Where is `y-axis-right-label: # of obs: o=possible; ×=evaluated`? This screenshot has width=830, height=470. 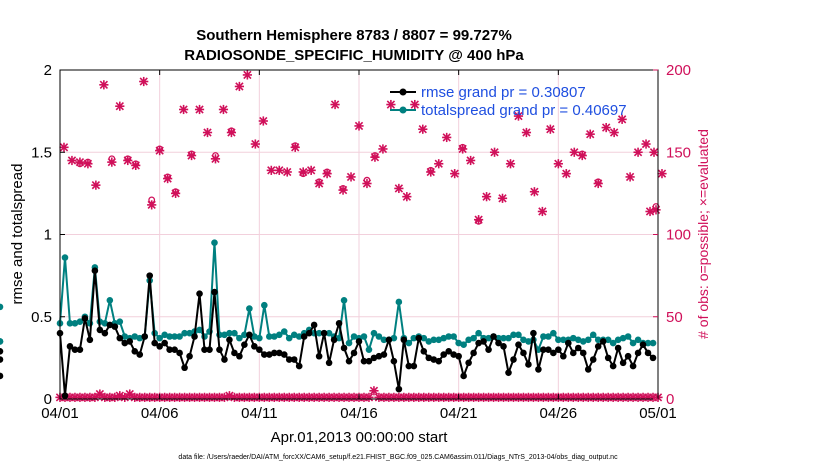 y-axis-right-label: # of obs: o=possible; ×=evaluated is located at coordinates (703, 234).